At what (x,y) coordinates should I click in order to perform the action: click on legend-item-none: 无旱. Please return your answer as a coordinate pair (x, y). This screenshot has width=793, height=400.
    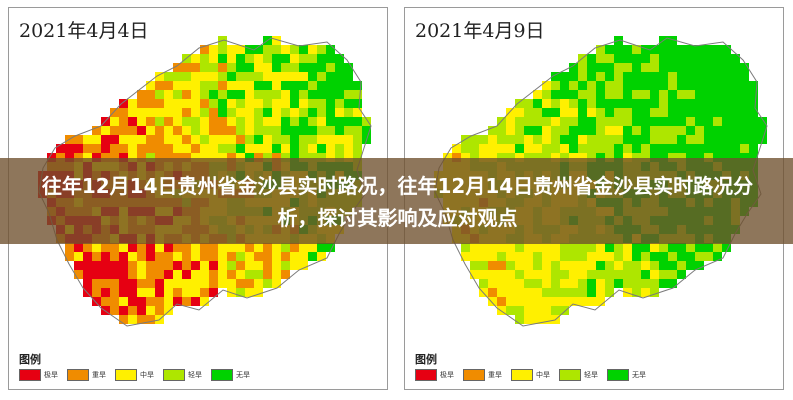
    Looking at the image, I should click on (631, 375).